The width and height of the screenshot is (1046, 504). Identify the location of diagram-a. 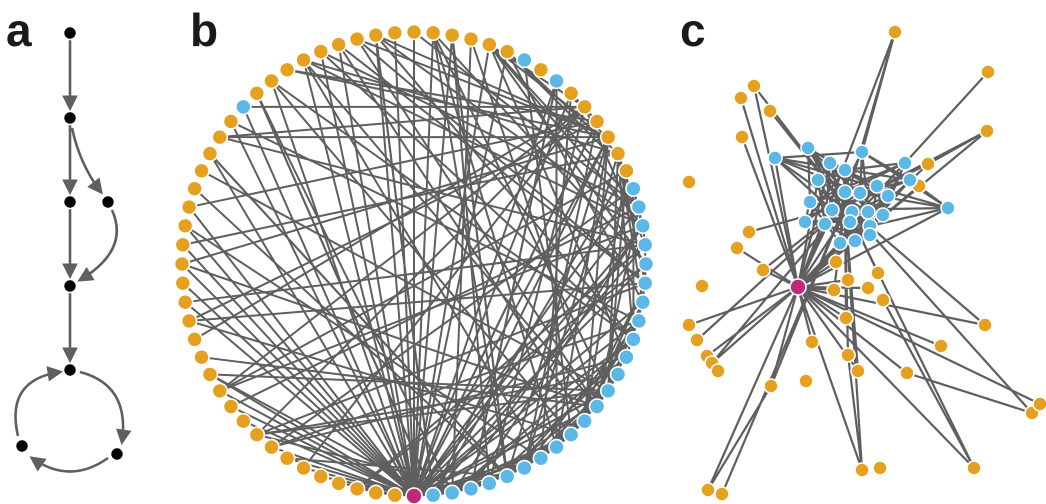
(73, 249).